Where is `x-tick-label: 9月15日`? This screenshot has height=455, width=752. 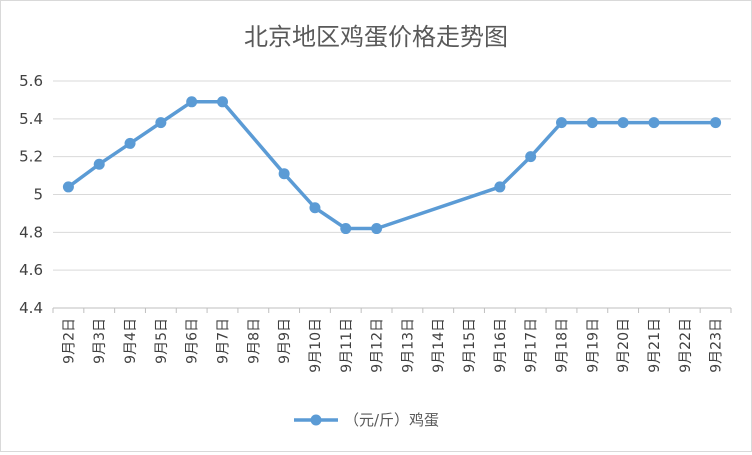 x-tick-label: 9月15日 is located at coordinates (470, 345).